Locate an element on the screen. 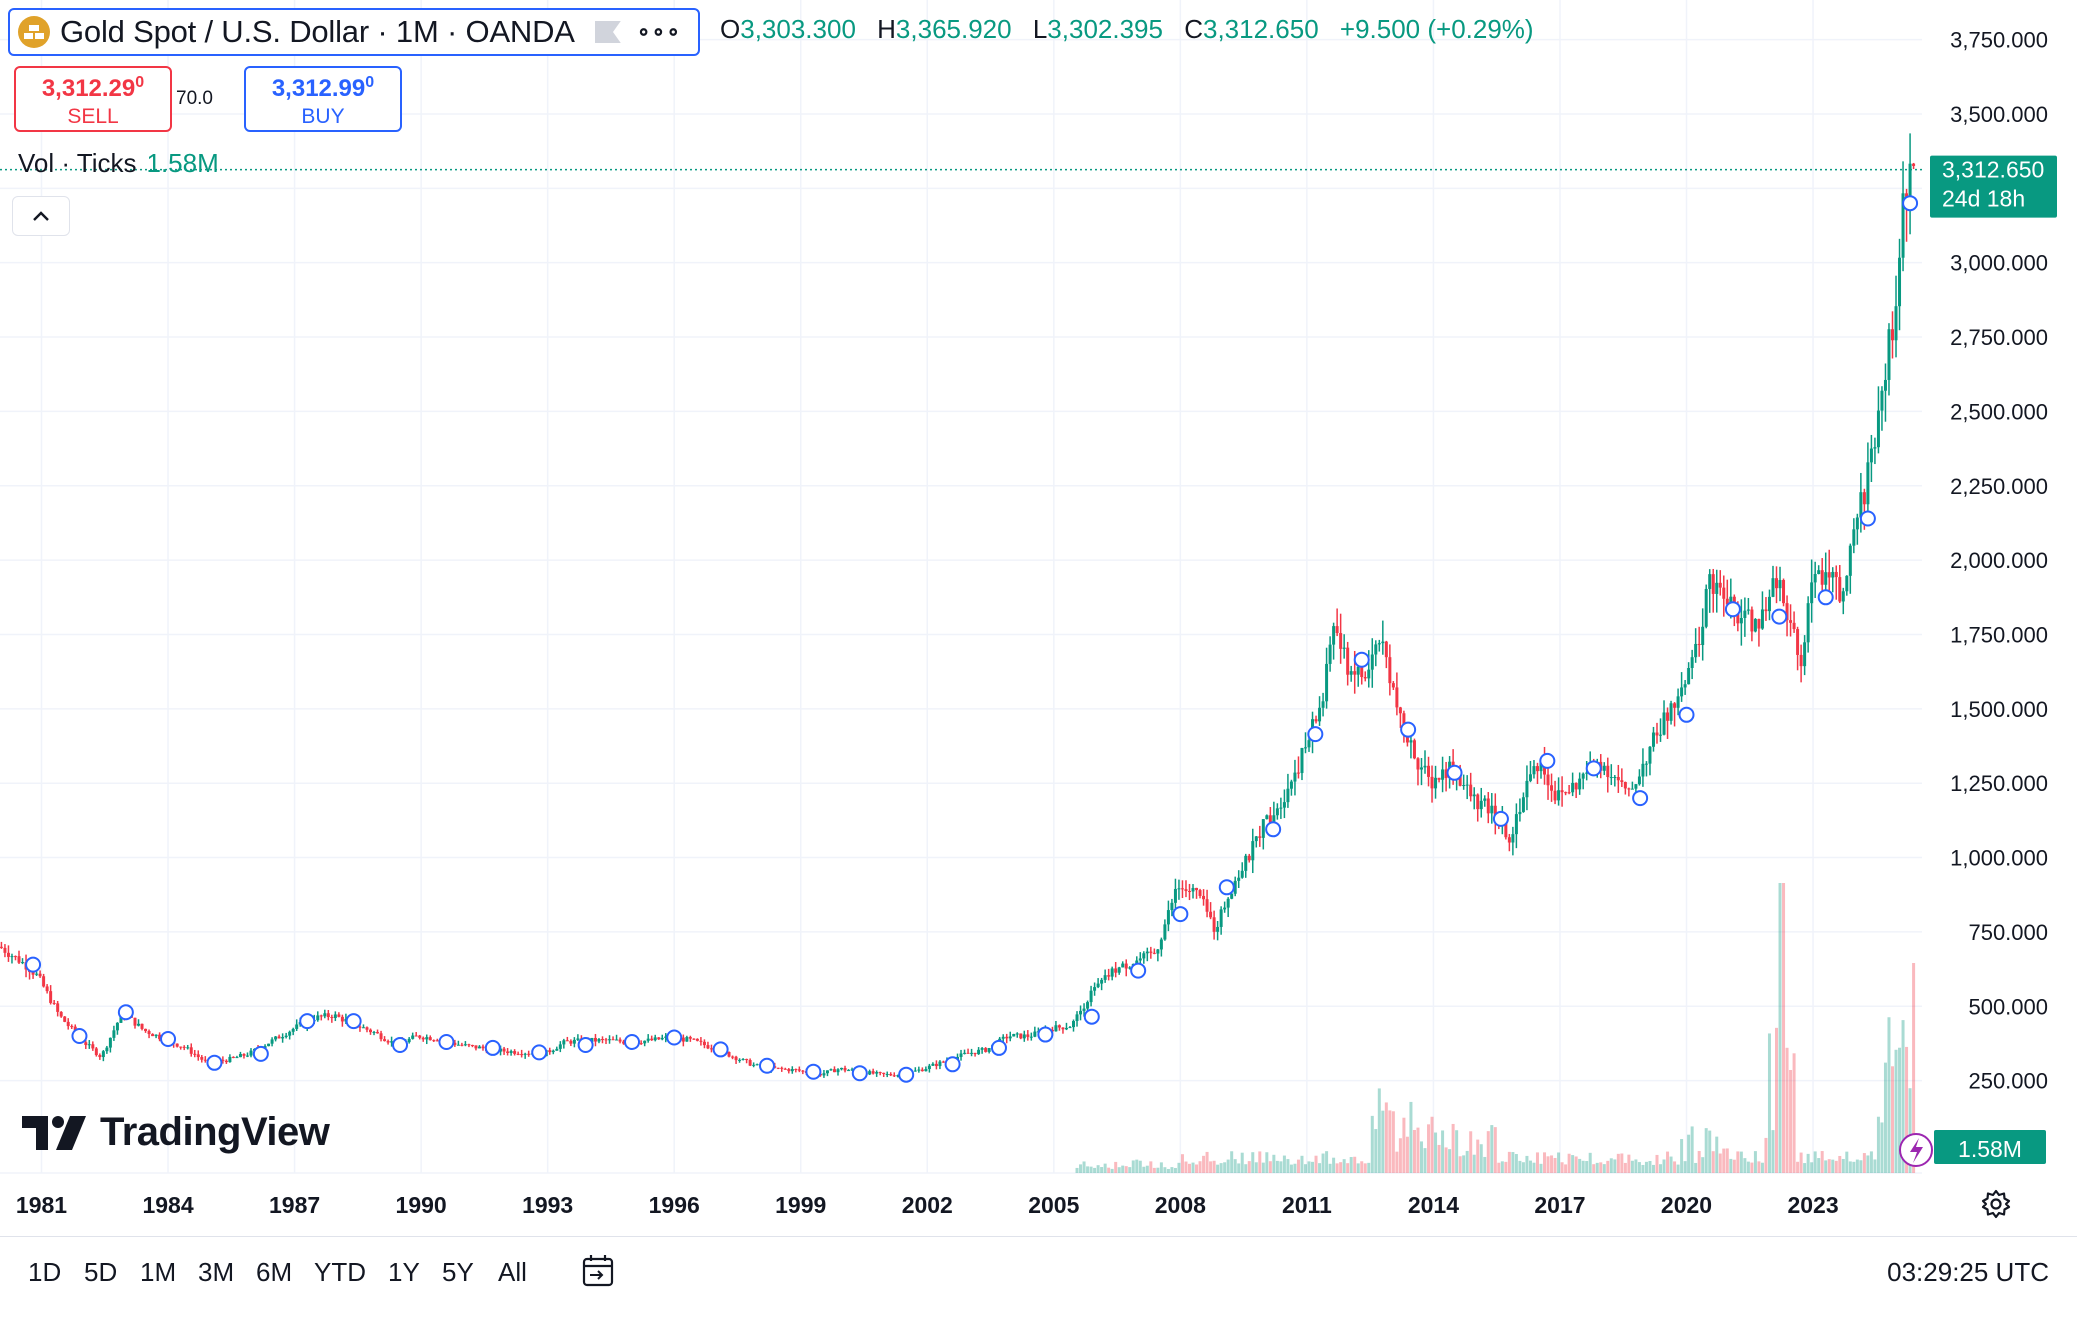 The height and width of the screenshot is (1319, 2077). flag-icon is located at coordinates (607, 32).